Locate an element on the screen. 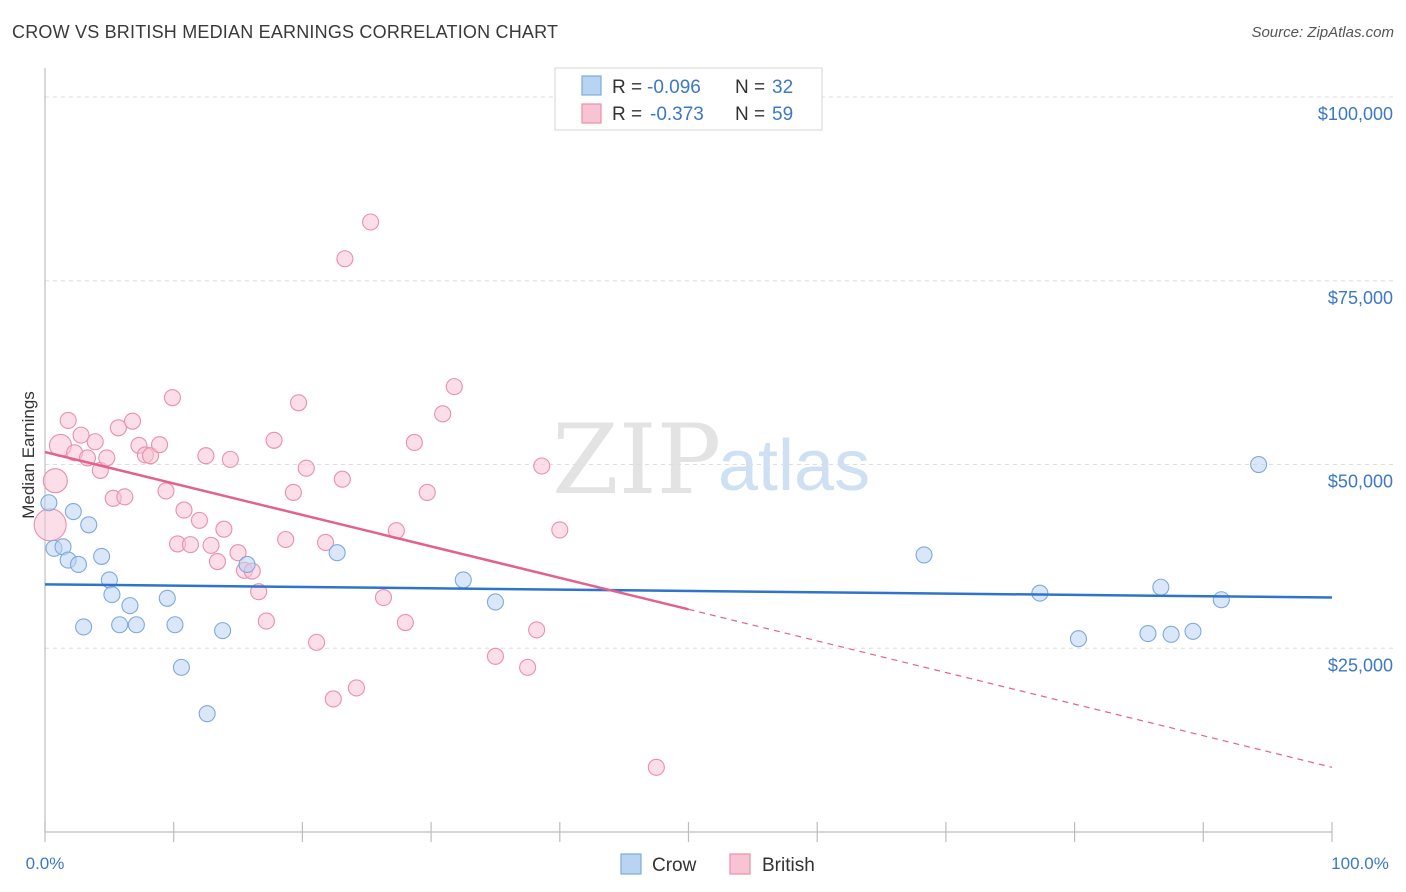 Image resolution: width=1406 pixels, height=892 pixels. bottom-legend-crow: Crow is located at coordinates (674, 865).